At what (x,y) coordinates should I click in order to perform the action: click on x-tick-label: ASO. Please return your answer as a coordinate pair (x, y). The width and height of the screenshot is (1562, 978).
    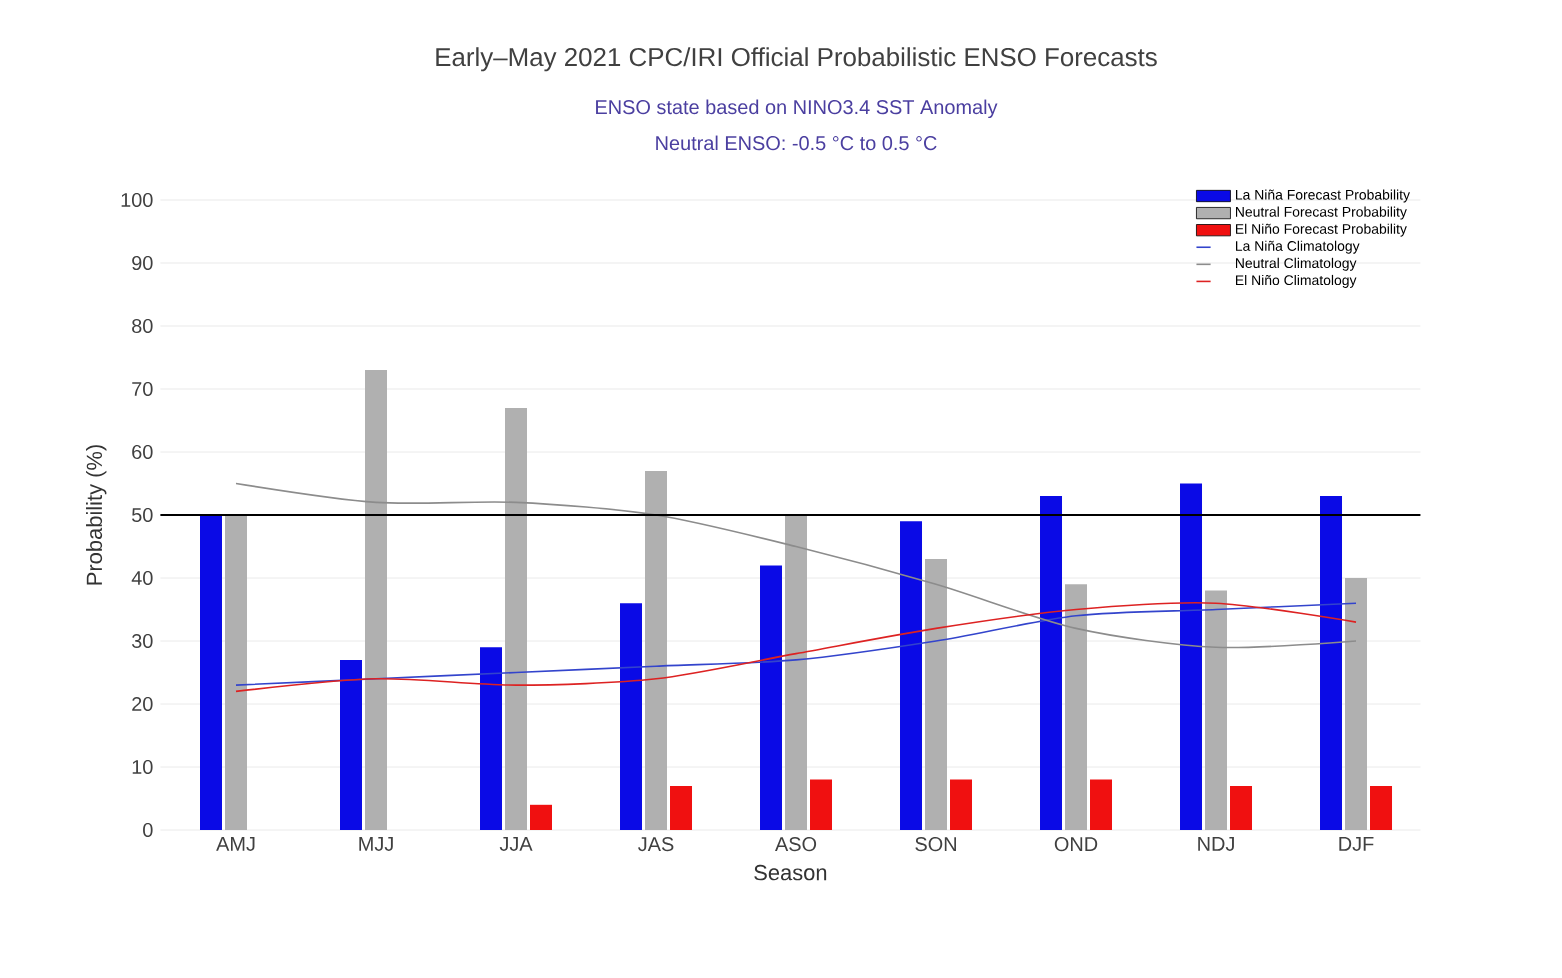
    Looking at the image, I should click on (796, 844).